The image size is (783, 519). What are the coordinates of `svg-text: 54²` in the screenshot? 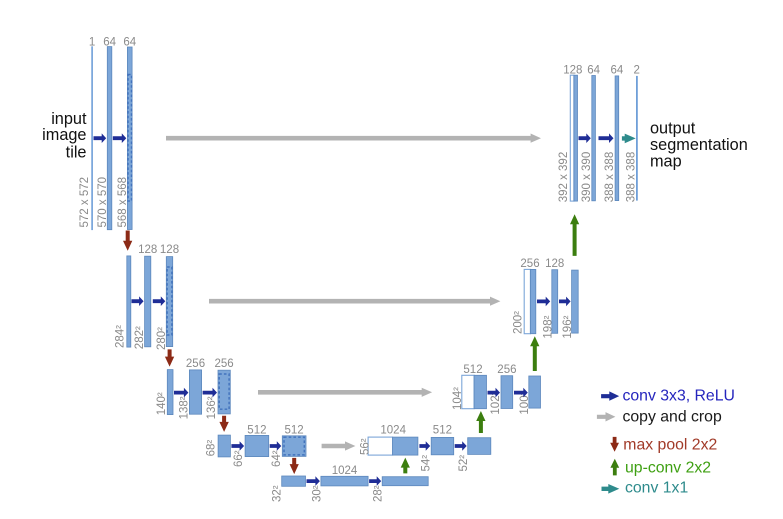 It's located at (427, 463).